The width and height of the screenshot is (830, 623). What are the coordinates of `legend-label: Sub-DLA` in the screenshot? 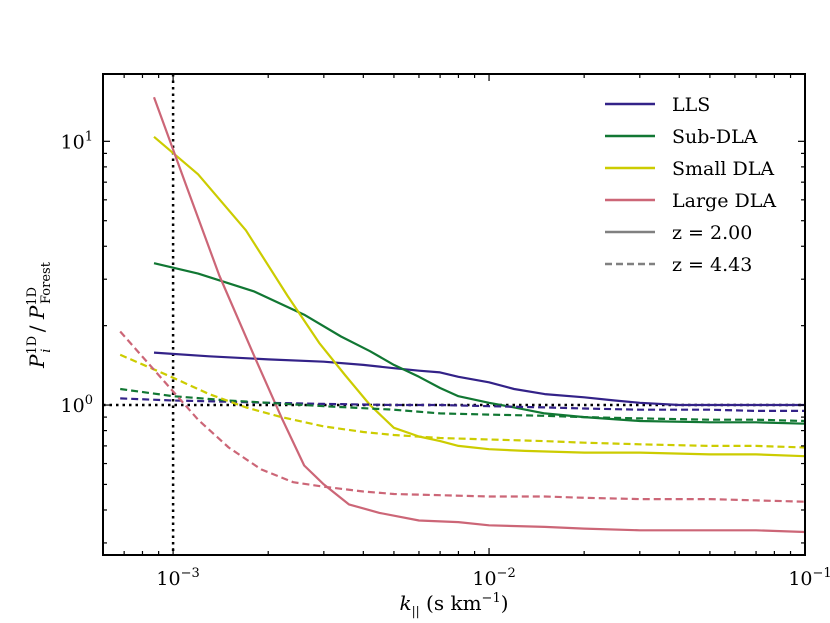 It's located at (715, 137).